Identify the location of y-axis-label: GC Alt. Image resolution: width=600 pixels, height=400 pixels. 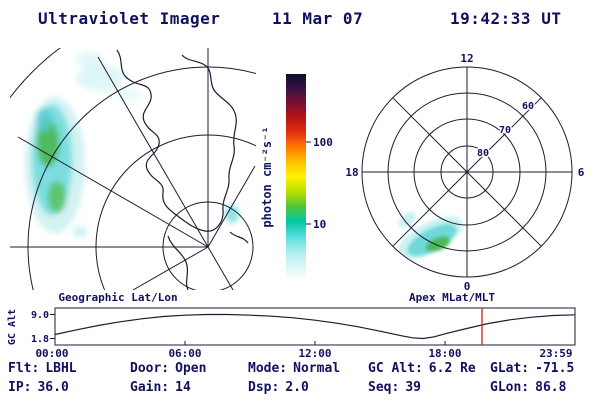
(12, 327).